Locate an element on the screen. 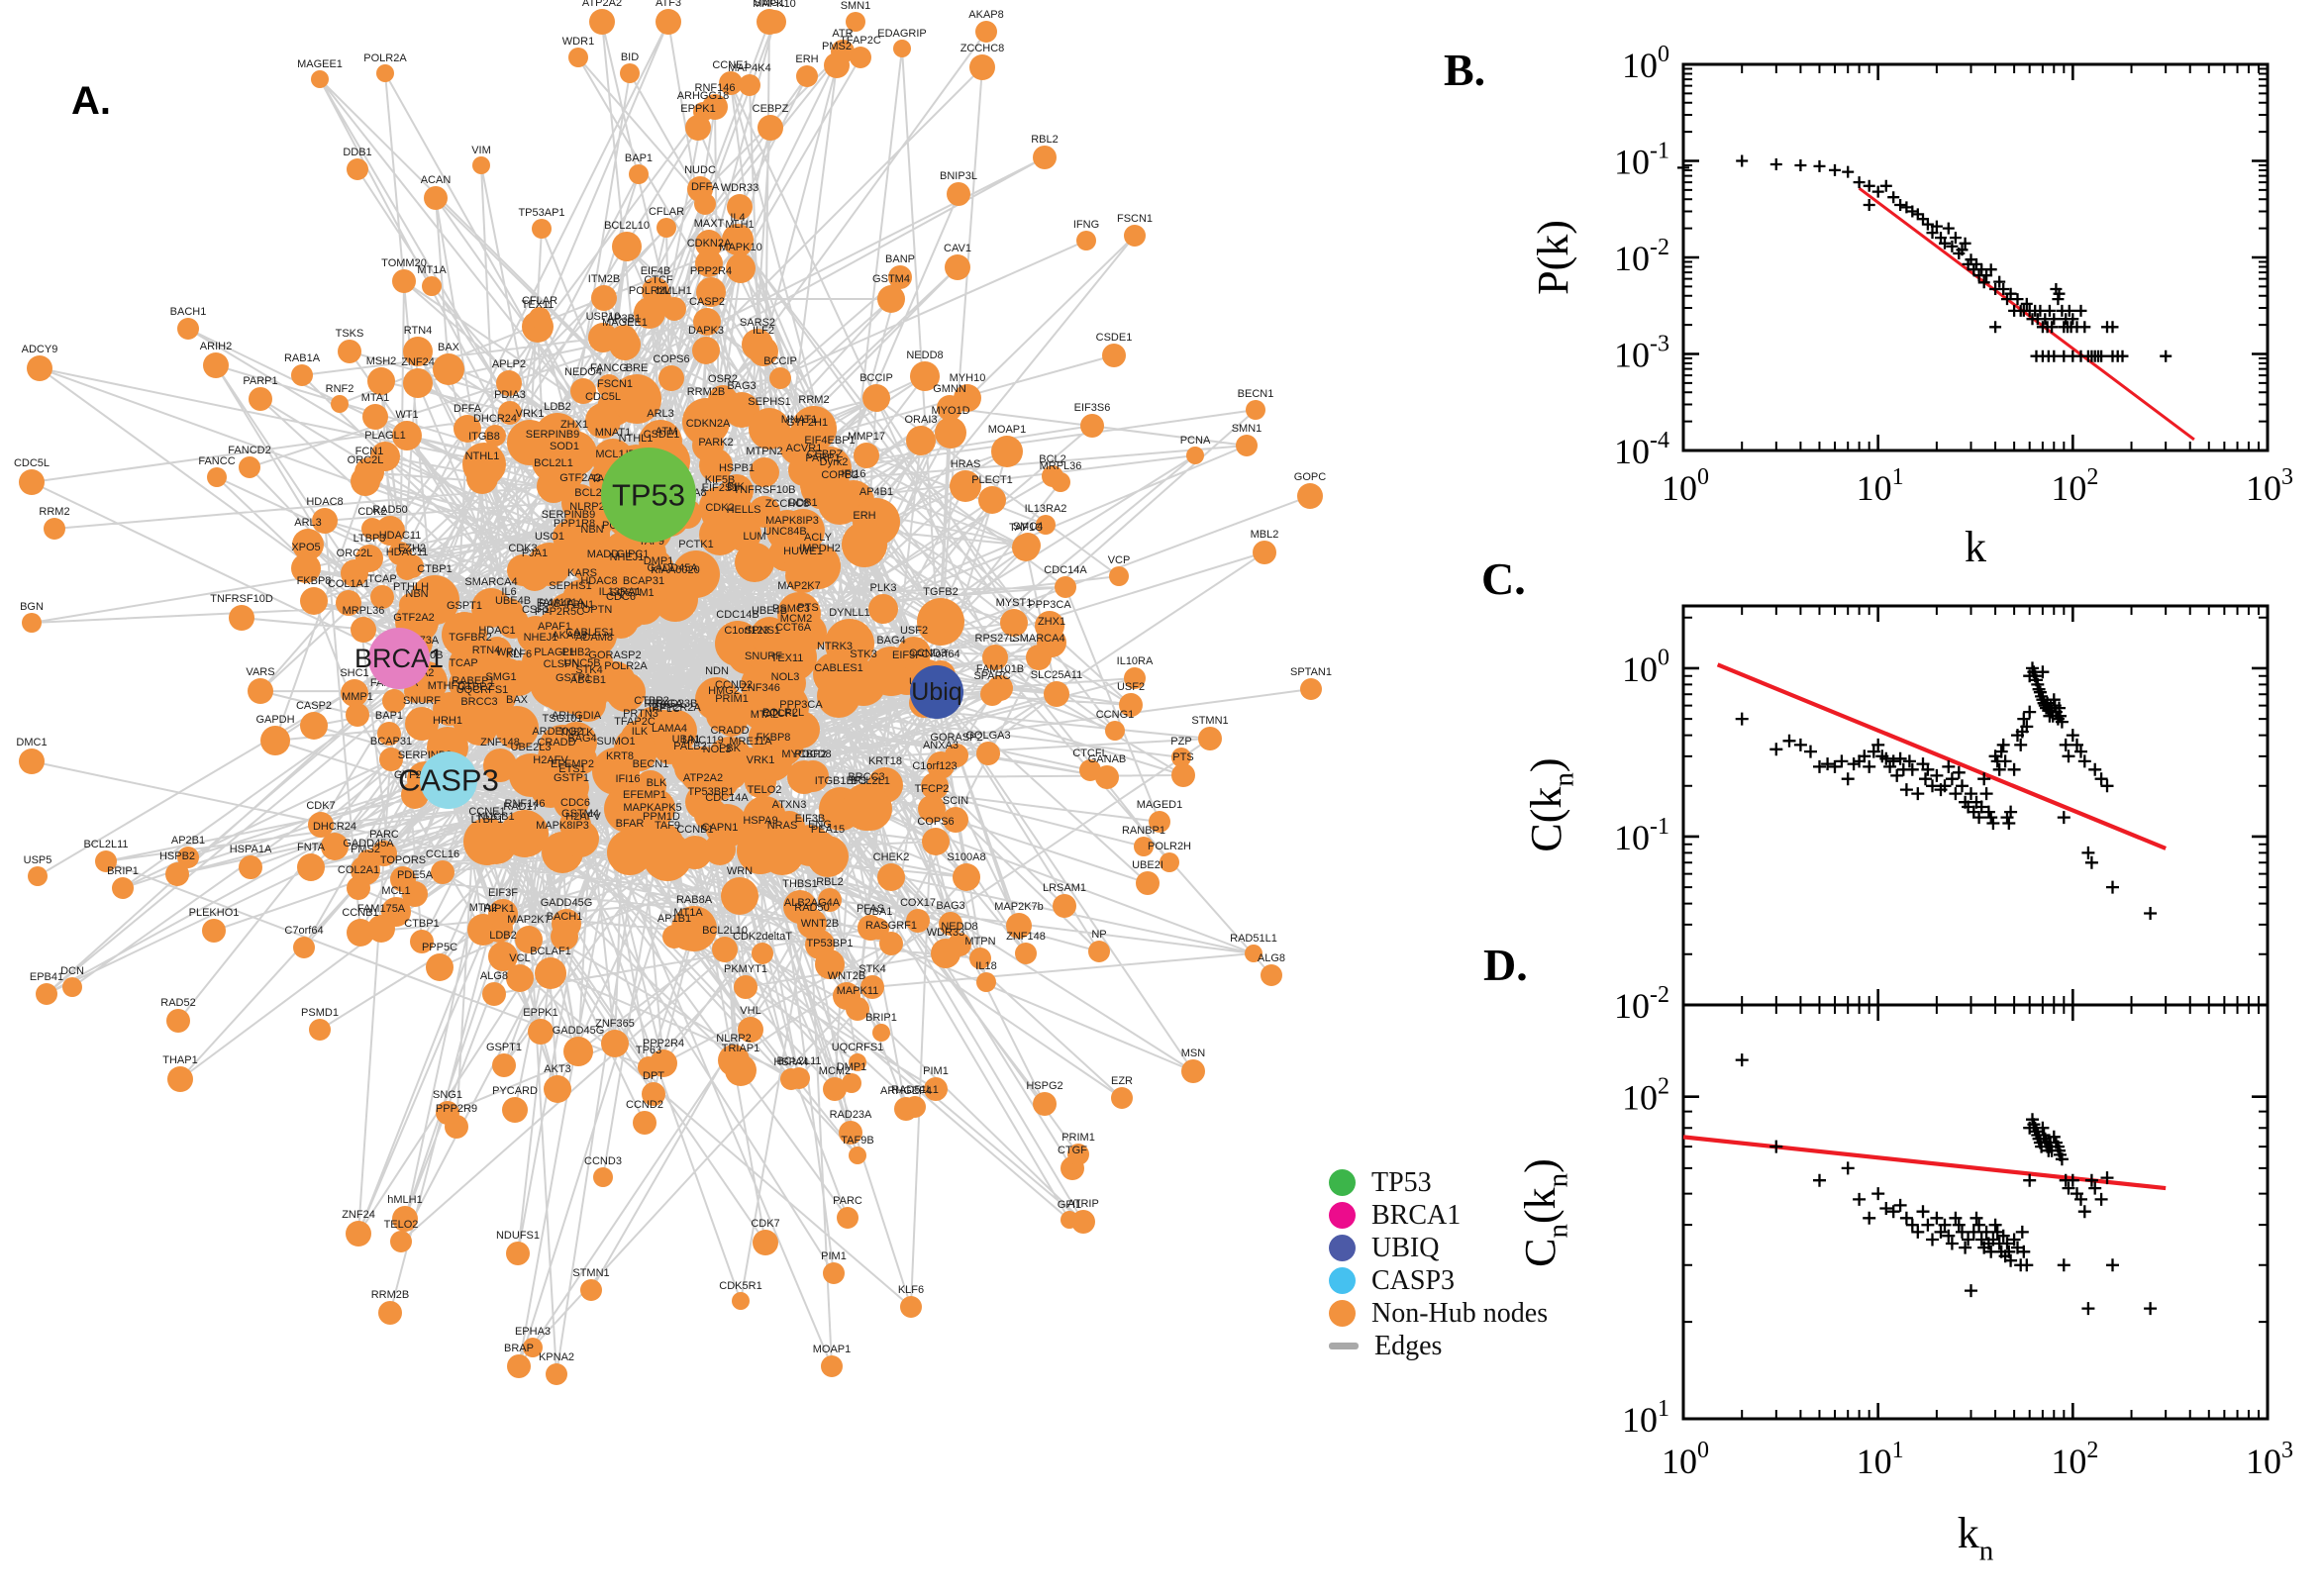  network-node-label: PPP1R8 is located at coordinates (574, 524).